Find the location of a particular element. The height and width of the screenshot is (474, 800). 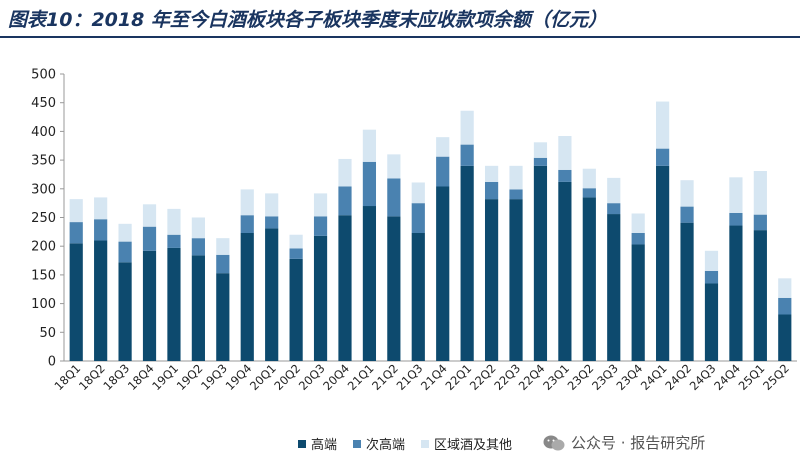

bar-segment-high-22Q1 is located at coordinates (467, 263).